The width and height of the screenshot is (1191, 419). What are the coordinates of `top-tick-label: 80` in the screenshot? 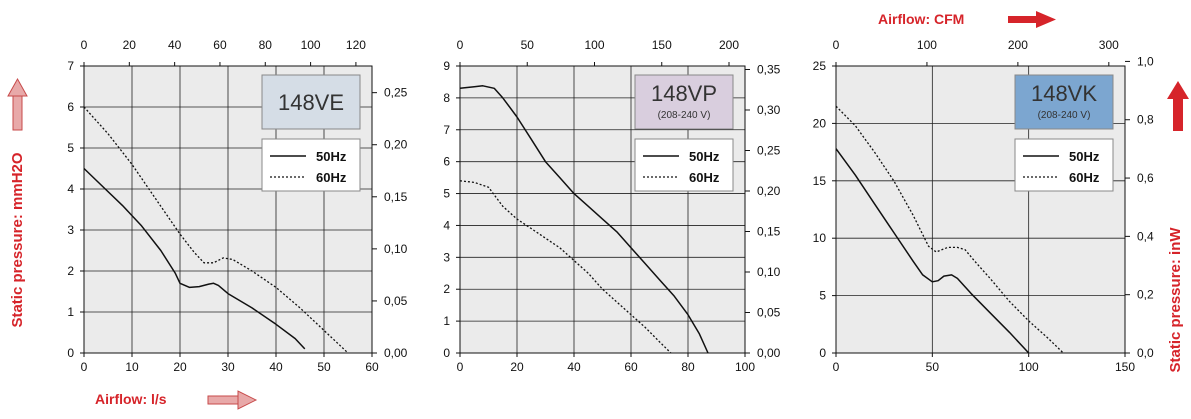 It's located at (266, 45).